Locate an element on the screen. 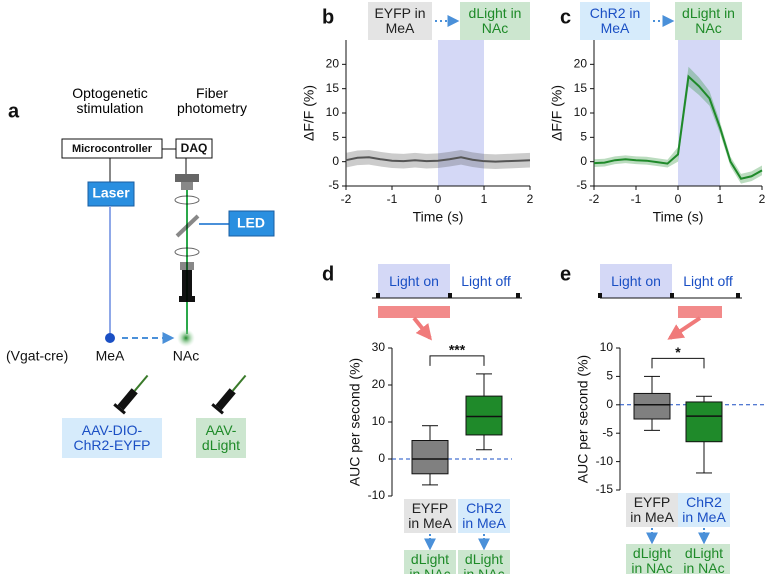 The height and width of the screenshot is (574, 770). region-label: MeA is located at coordinates (110, 356).